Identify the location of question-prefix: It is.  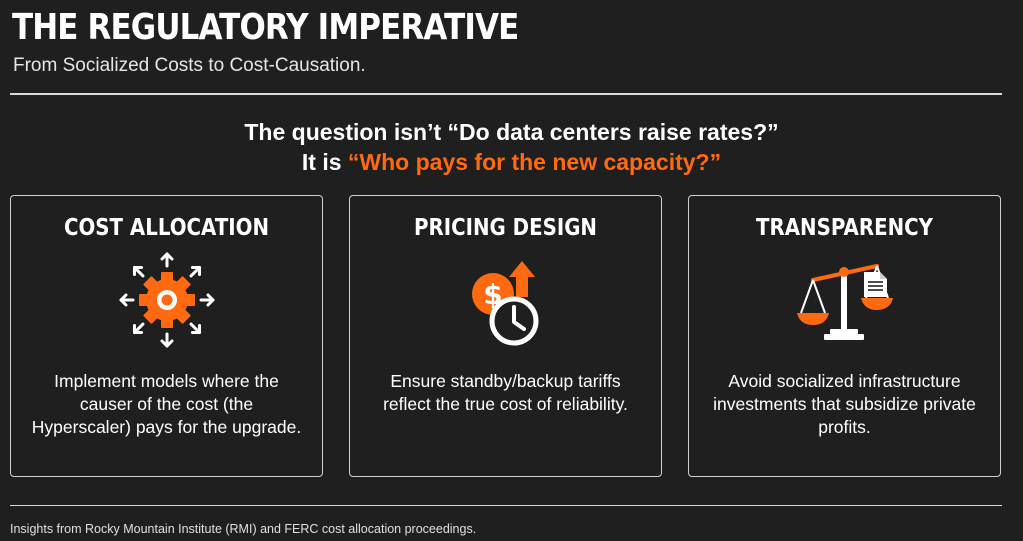
(324, 162).